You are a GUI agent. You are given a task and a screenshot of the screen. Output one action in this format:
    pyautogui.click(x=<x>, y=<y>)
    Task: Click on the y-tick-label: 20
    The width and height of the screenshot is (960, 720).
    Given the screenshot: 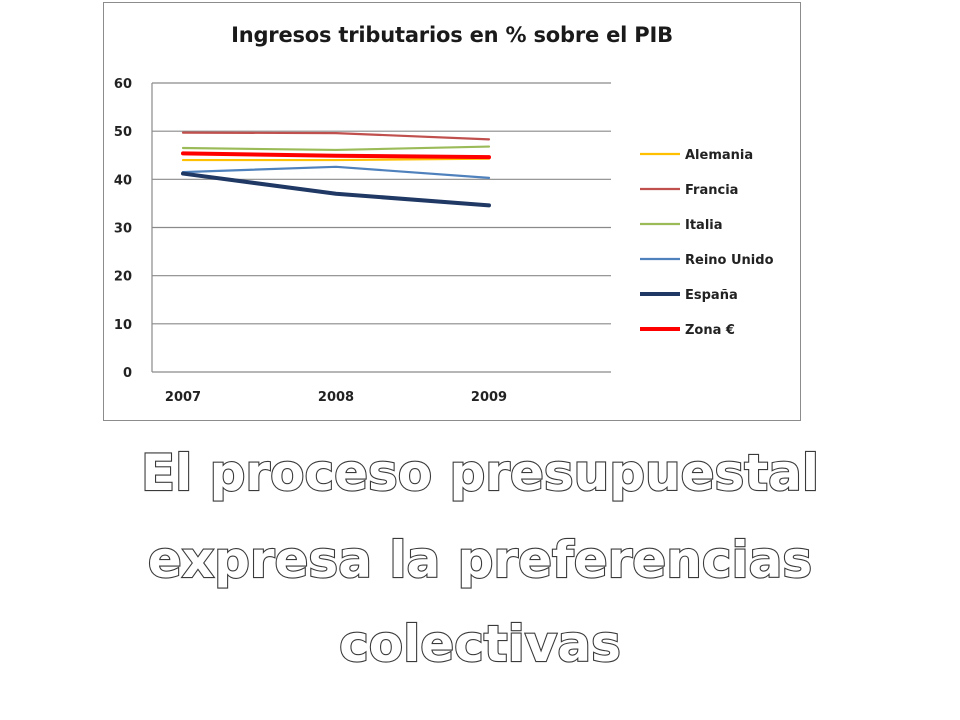 What is the action you would take?
    pyautogui.click(x=123, y=277)
    